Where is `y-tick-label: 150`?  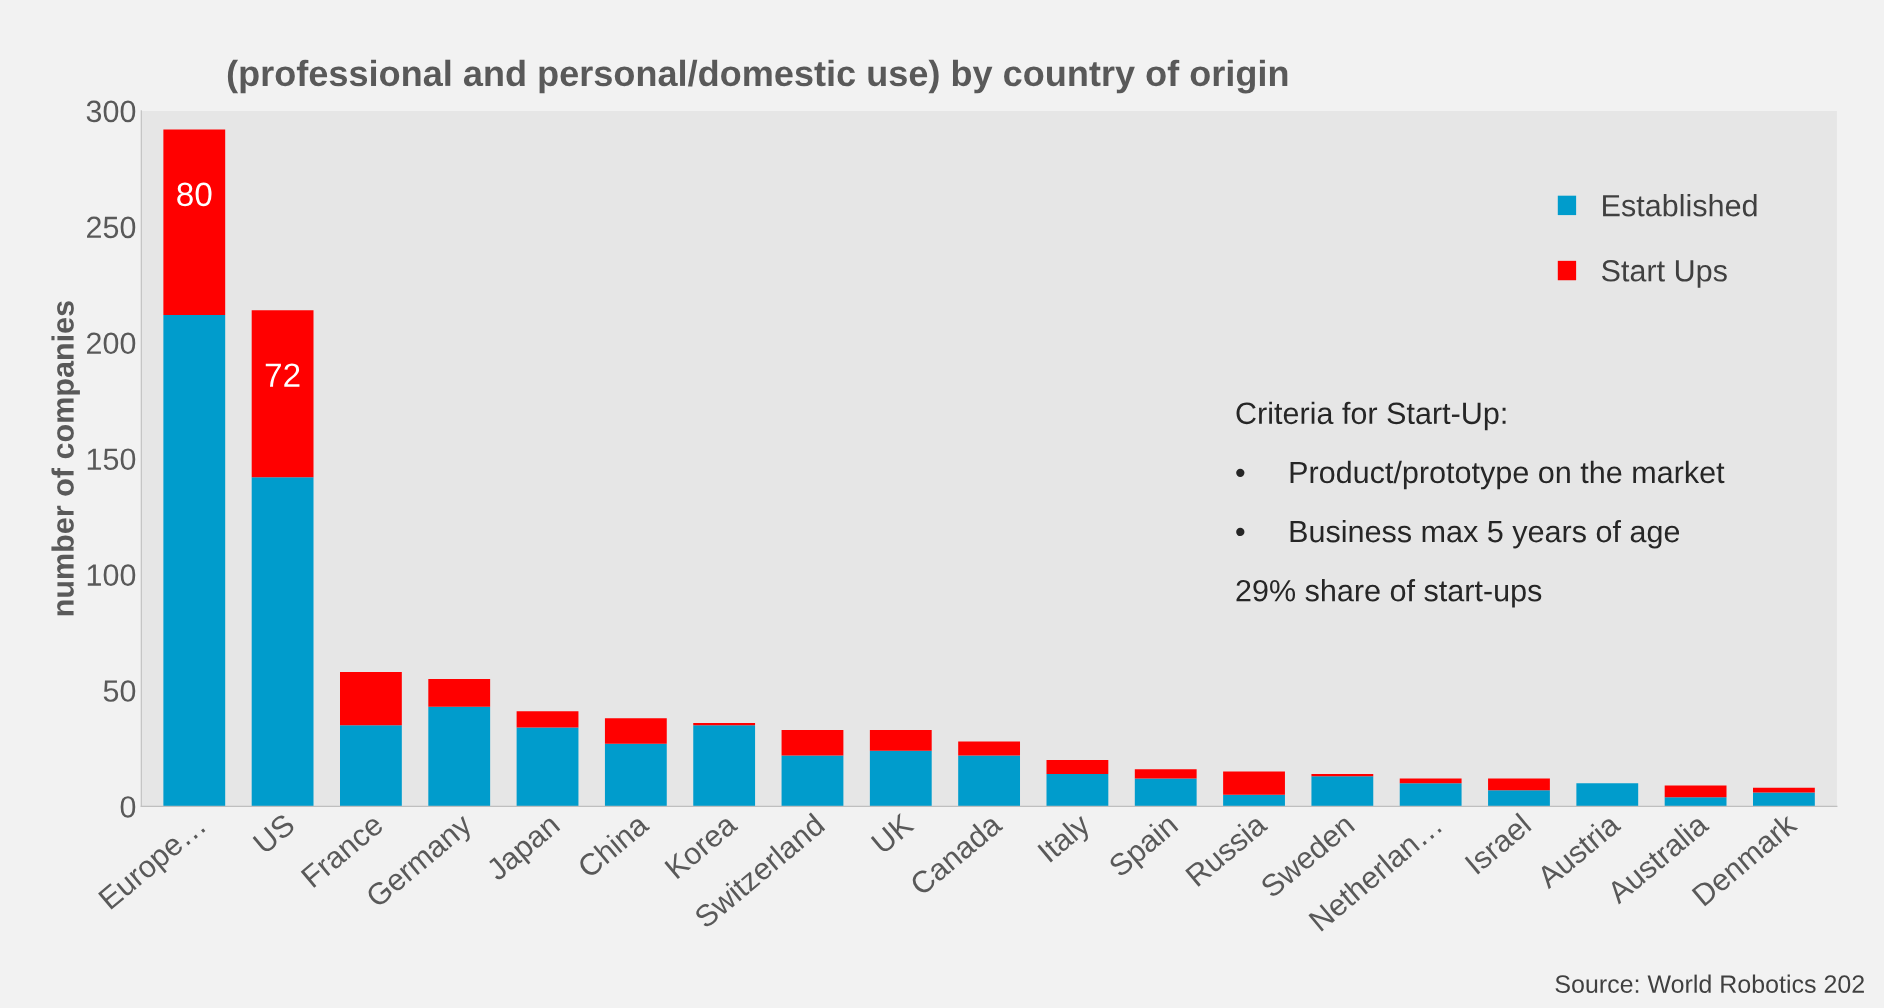
y-tick-label: 150 is located at coordinates (111, 459).